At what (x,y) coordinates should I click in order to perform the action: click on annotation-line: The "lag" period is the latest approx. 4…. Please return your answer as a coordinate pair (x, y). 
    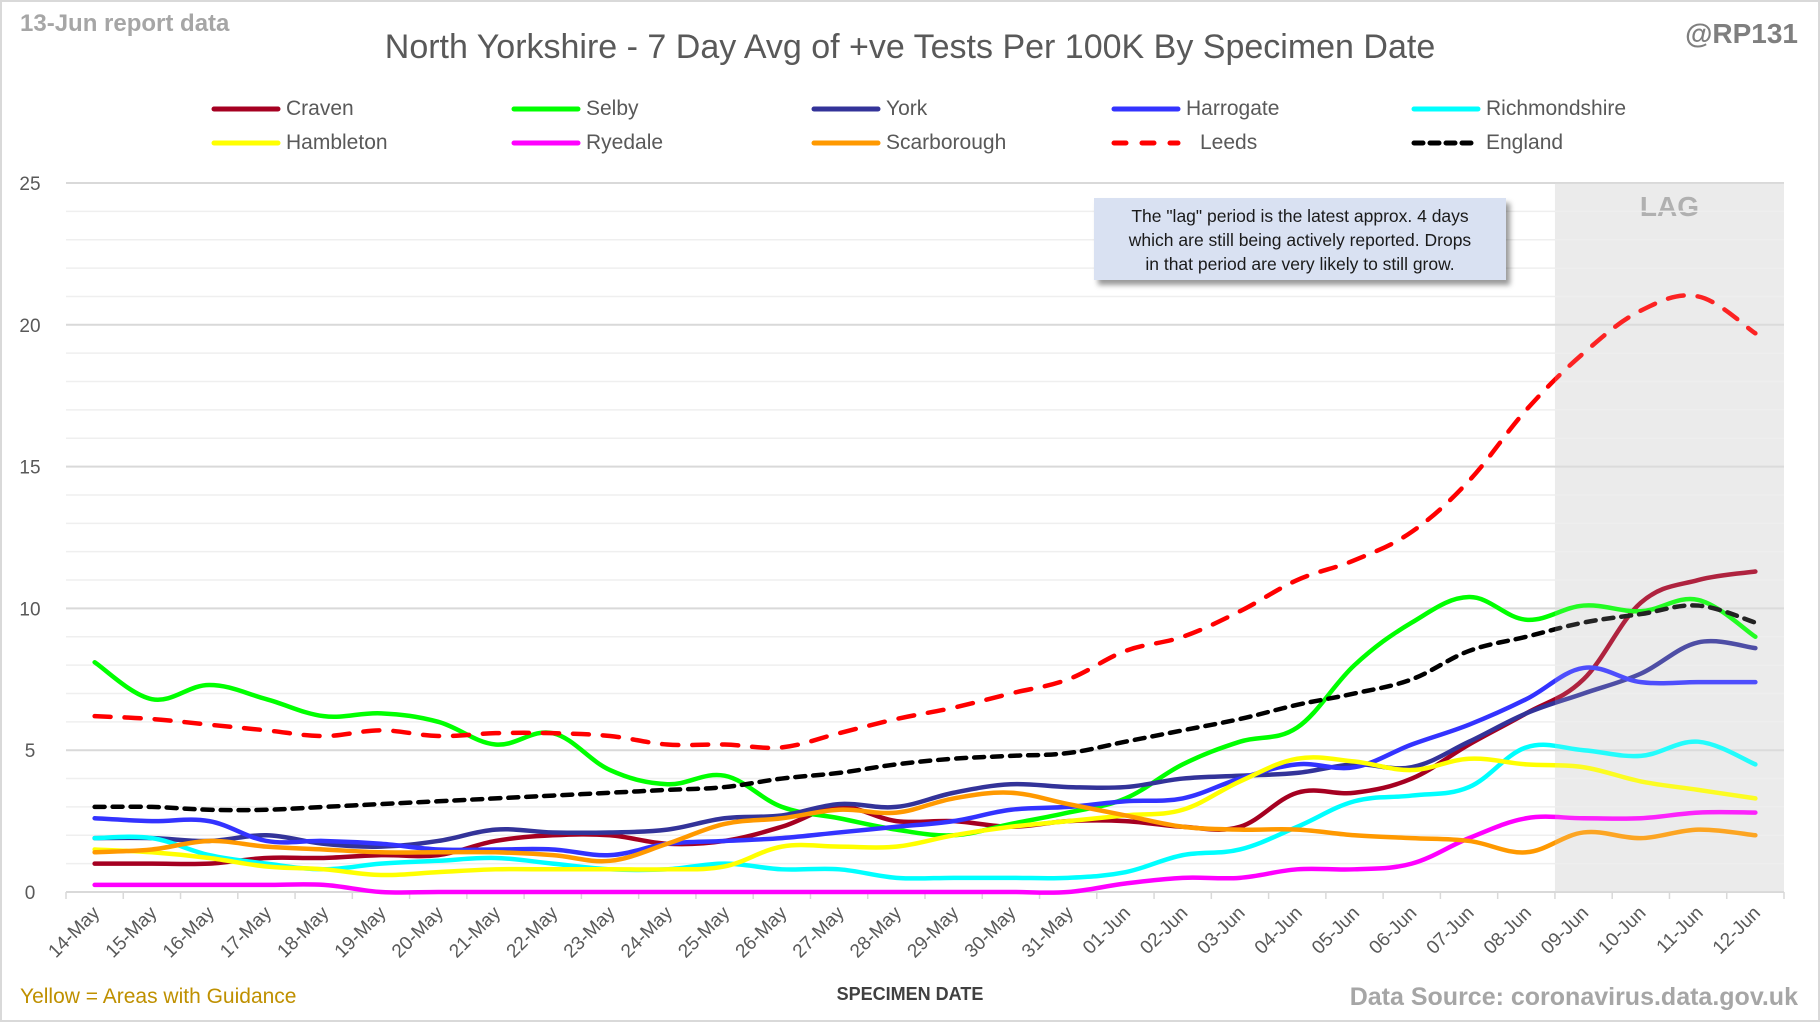
    Looking at the image, I should click on (1300, 216).